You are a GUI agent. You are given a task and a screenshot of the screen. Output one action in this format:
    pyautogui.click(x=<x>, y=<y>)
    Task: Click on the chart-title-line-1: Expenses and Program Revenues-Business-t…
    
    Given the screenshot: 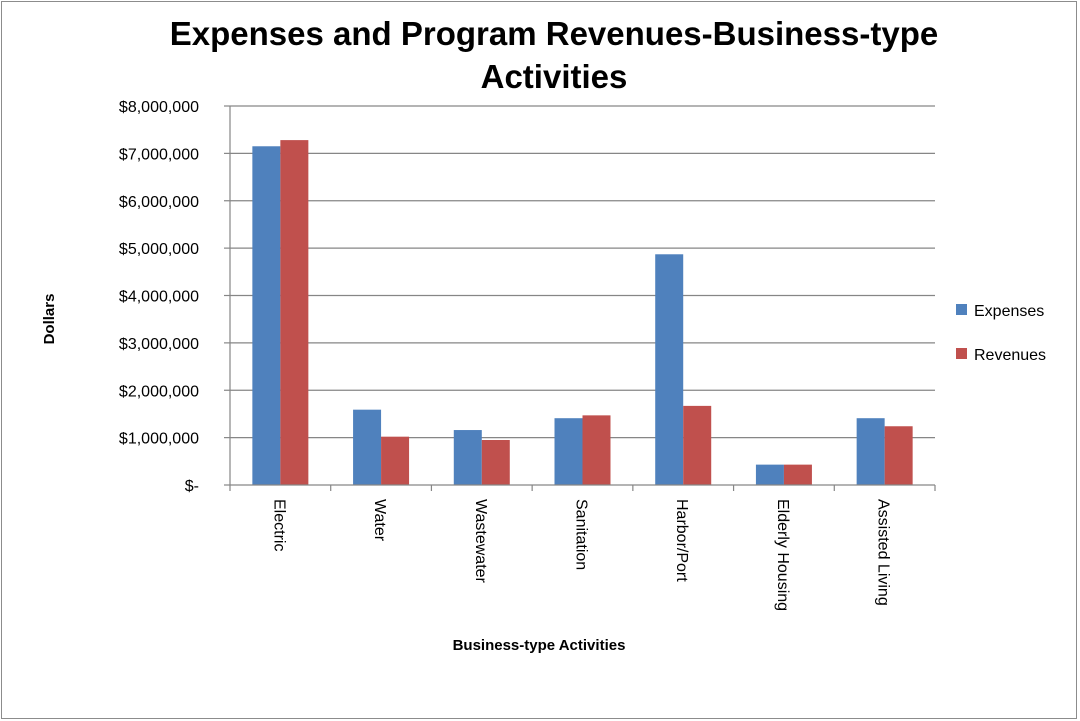 What is the action you would take?
    pyautogui.click(x=554, y=33)
    